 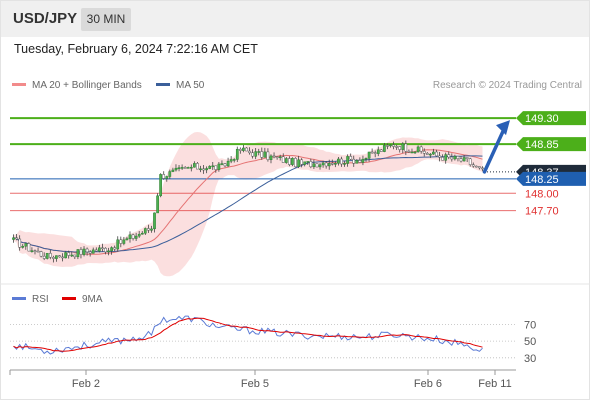 What do you see at coordinates (542, 212) in the screenshot?
I see `level-label-support: 147.70` at bounding box center [542, 212].